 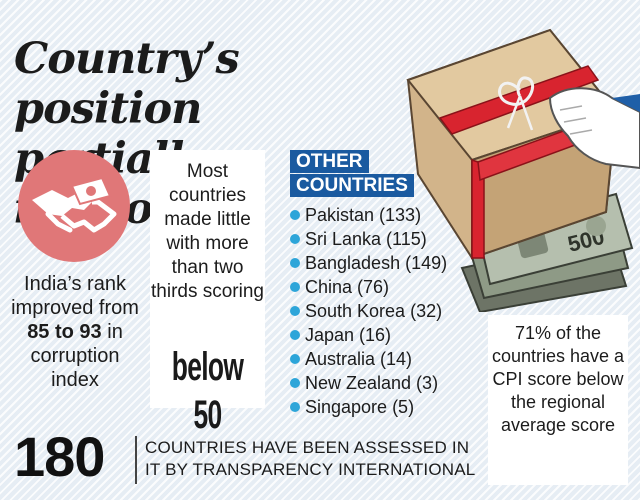 What do you see at coordinates (372, 383) in the screenshot?
I see `country-label: New Zealand (3)` at bounding box center [372, 383].